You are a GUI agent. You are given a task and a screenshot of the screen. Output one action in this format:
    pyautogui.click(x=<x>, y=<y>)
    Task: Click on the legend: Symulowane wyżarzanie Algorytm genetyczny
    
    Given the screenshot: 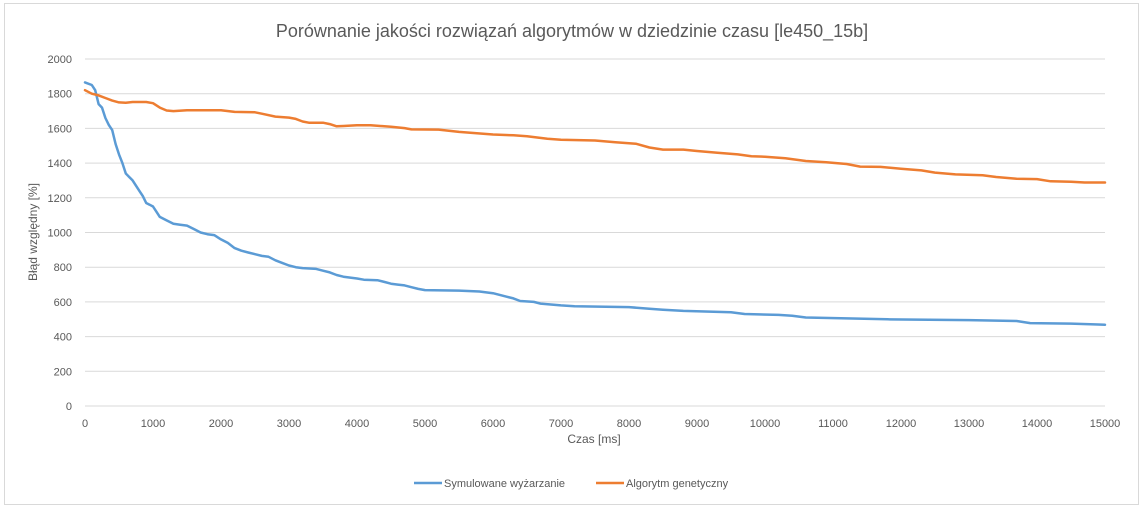 What is the action you would take?
    pyautogui.click(x=571, y=484)
    